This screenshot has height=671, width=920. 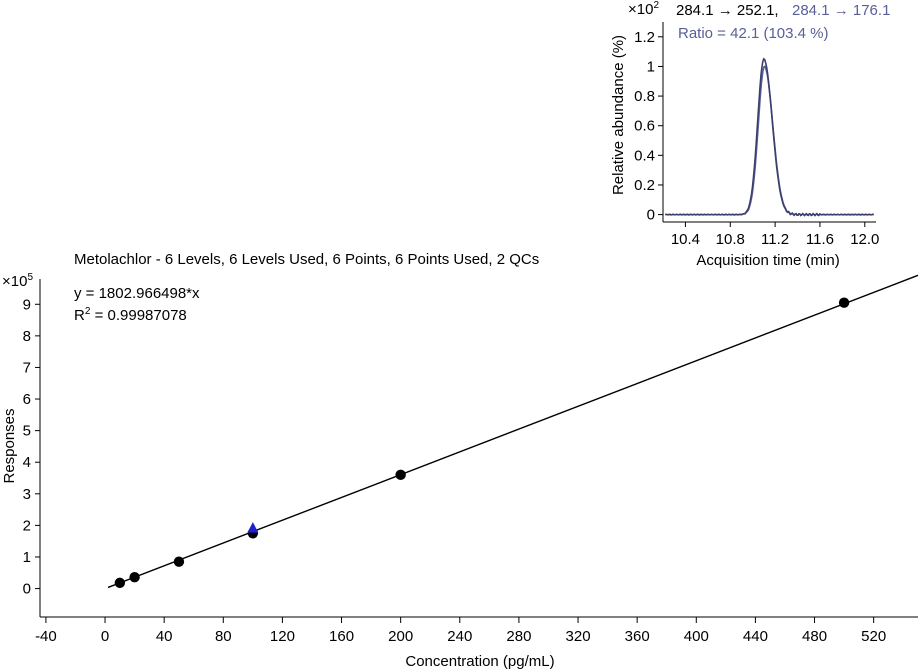 I want to click on inset-y-tick-label: 1.2, so click(x=644, y=37).